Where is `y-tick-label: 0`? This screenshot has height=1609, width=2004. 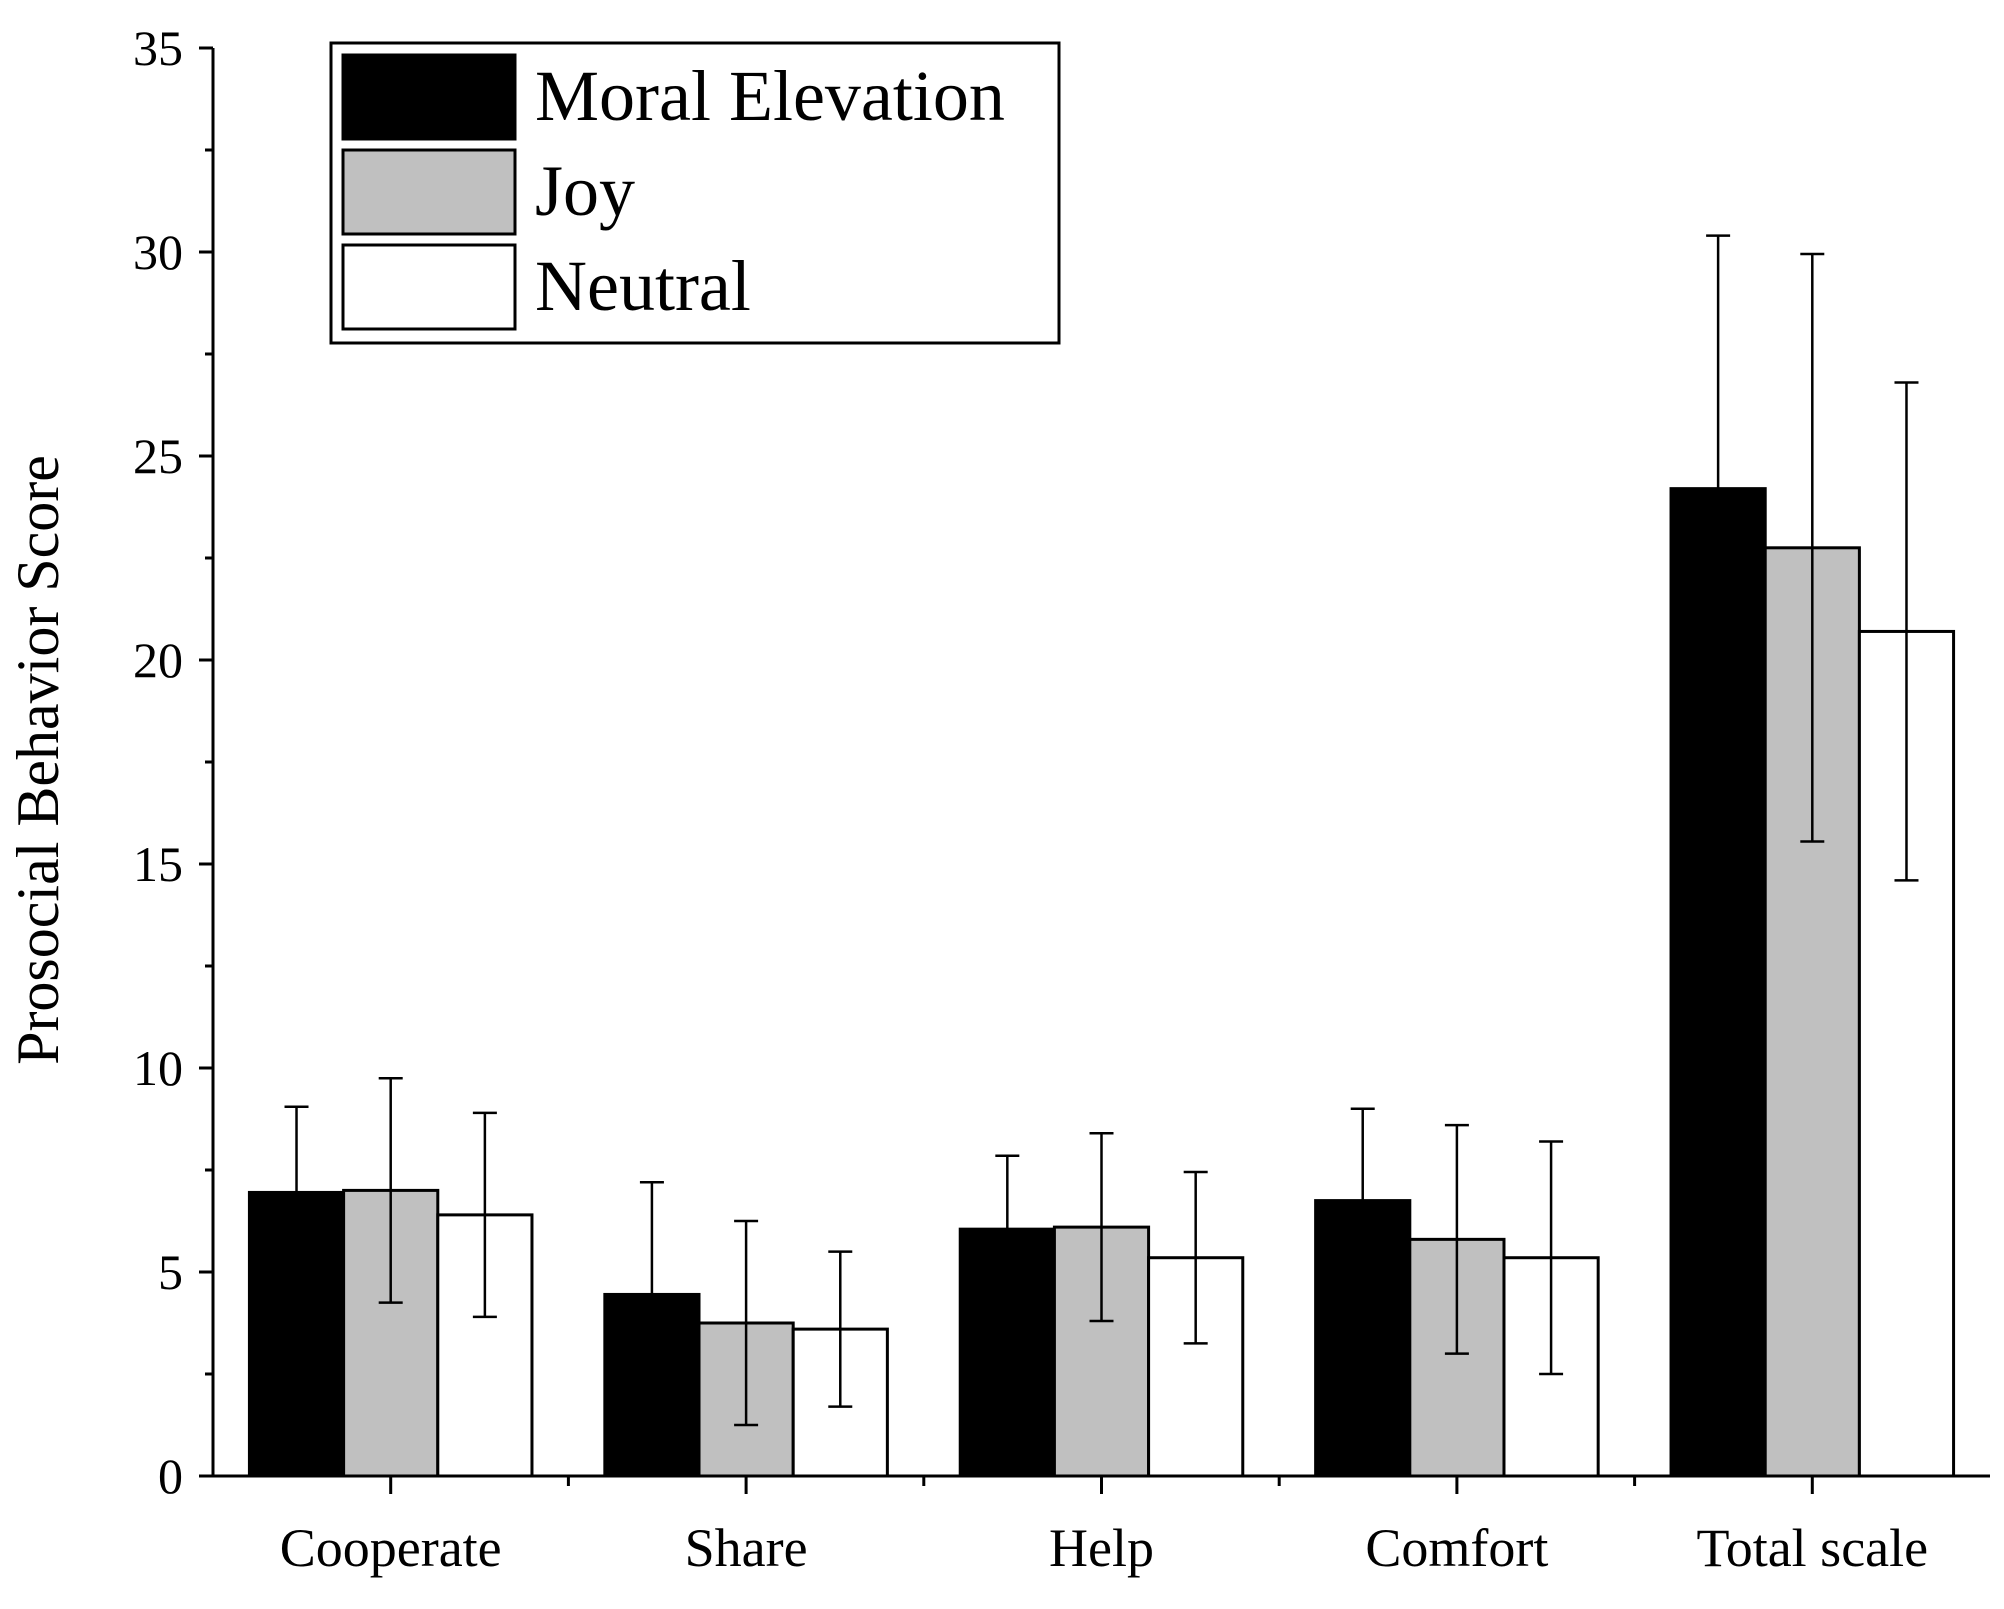
y-tick-label: 0 is located at coordinates (170, 1476).